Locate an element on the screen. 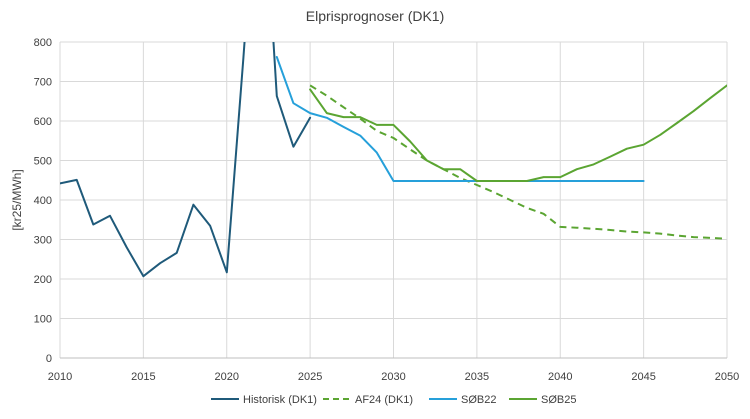 The image size is (750, 419). y-tick-label: 500 is located at coordinates (43, 162).